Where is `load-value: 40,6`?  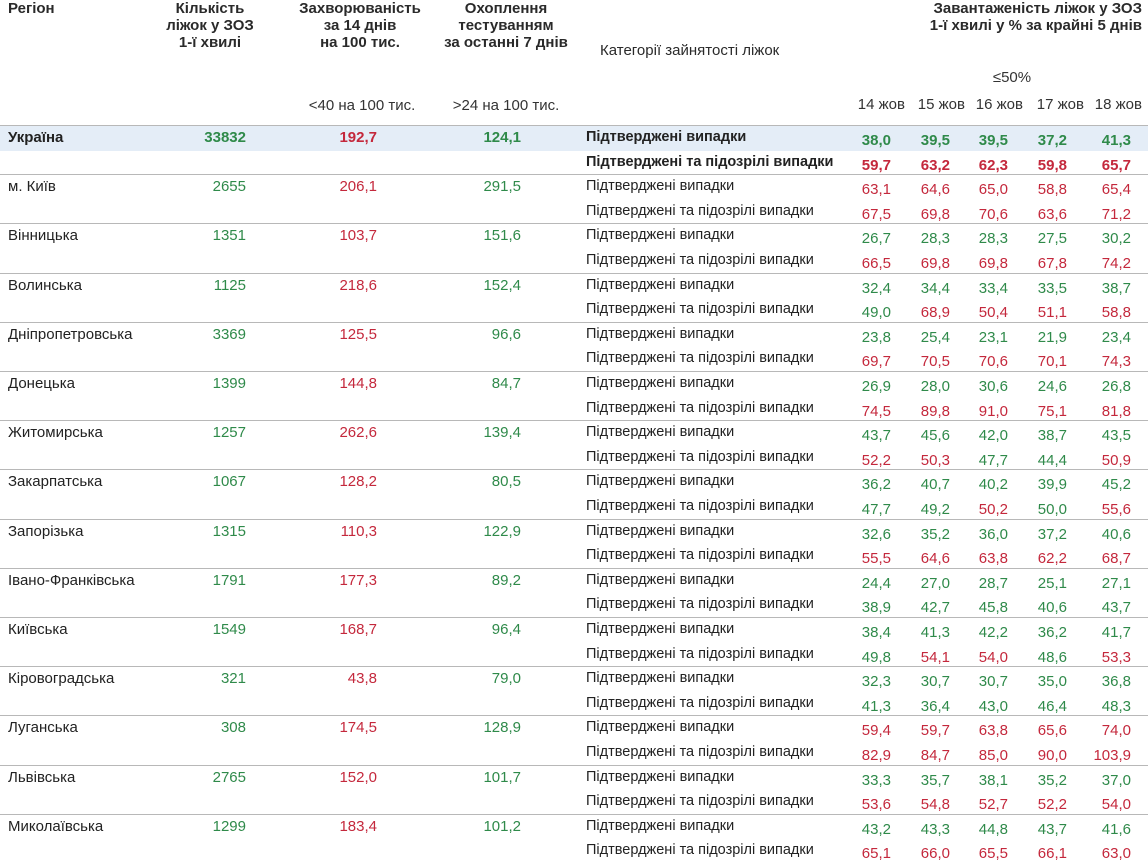 load-value: 40,6 is located at coordinates (1116, 534).